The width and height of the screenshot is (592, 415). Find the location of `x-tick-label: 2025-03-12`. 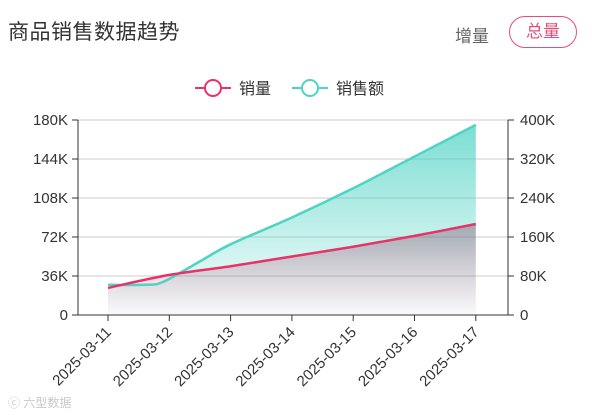

x-tick-label: 2025-03-12 is located at coordinates (143, 357).